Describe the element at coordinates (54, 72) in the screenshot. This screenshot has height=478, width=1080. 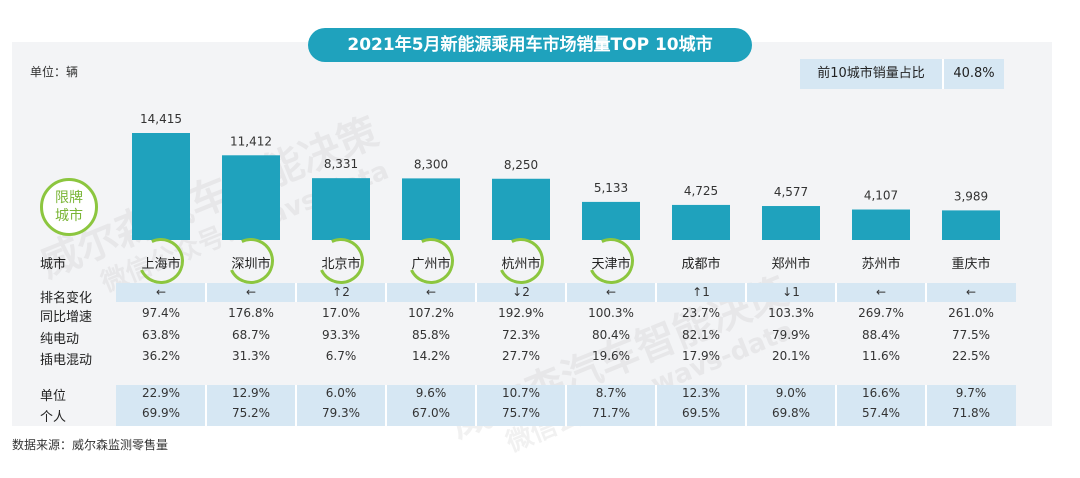
I see `unit-label: 单位：辆` at that location.